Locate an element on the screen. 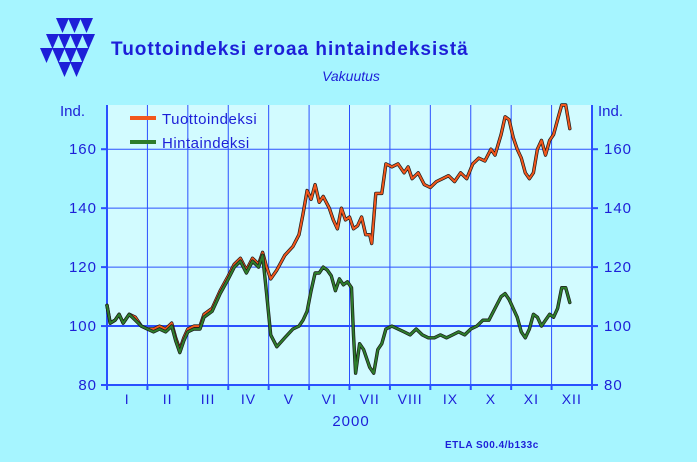 The height and width of the screenshot is (462, 697). x-tick-label: VII is located at coordinates (370, 399).